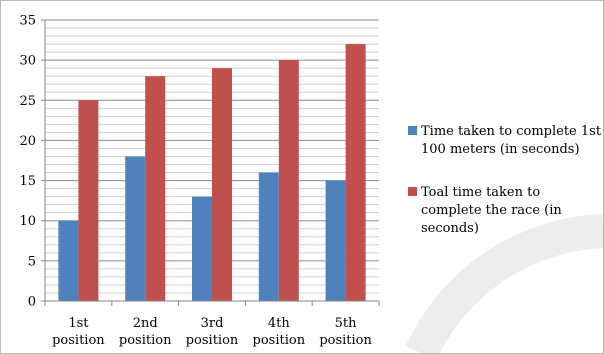 This screenshot has height=354, width=604. I want to click on category-label-2: 2nd position, so click(145, 332).